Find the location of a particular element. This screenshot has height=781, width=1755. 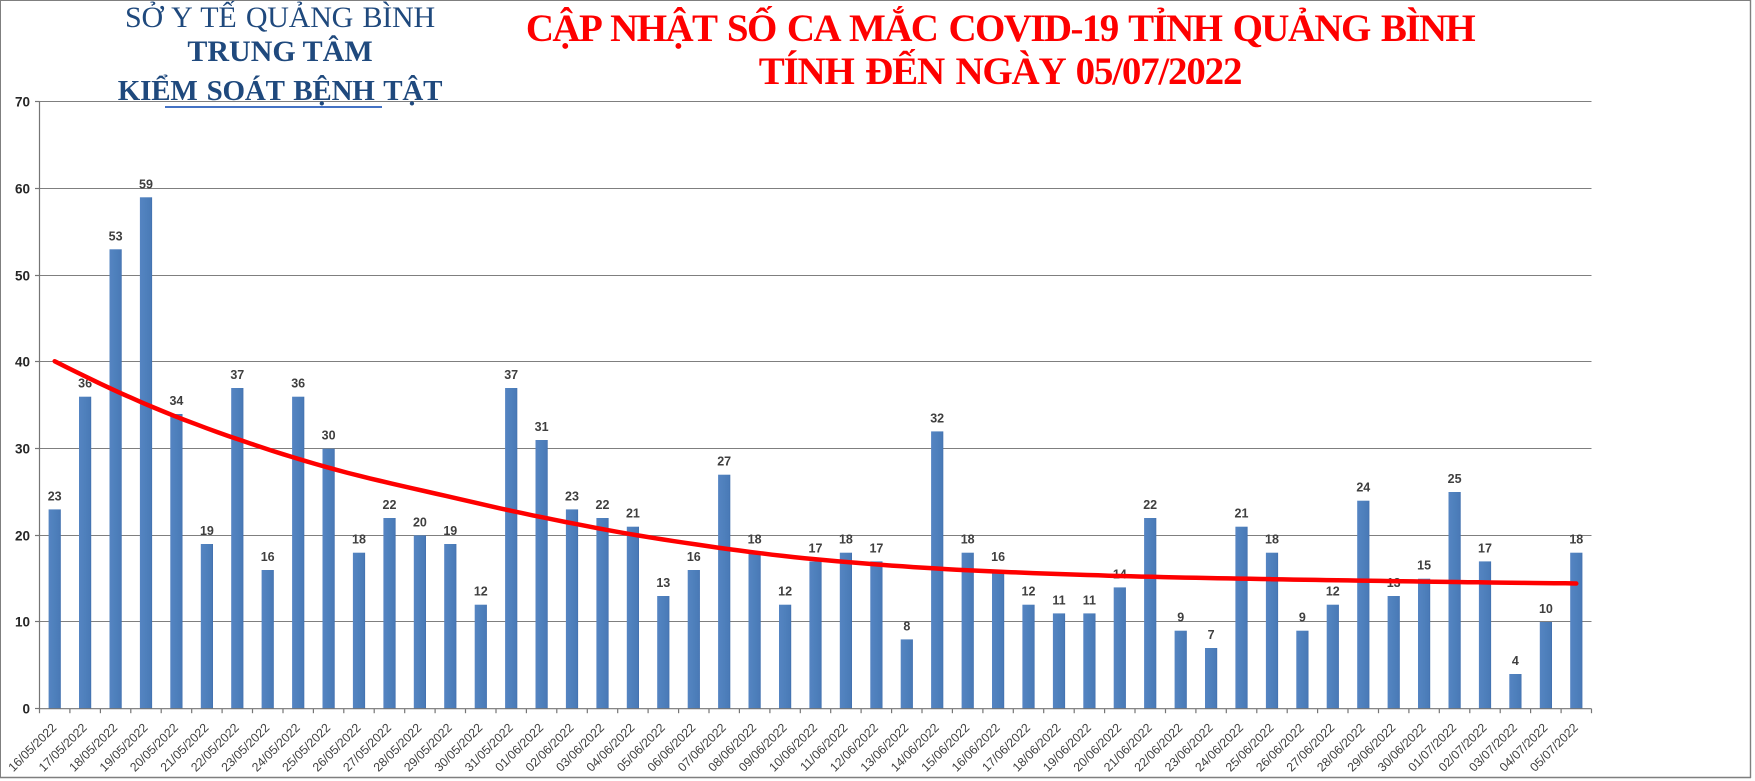

svg-text: 60 is located at coordinates (22, 188).